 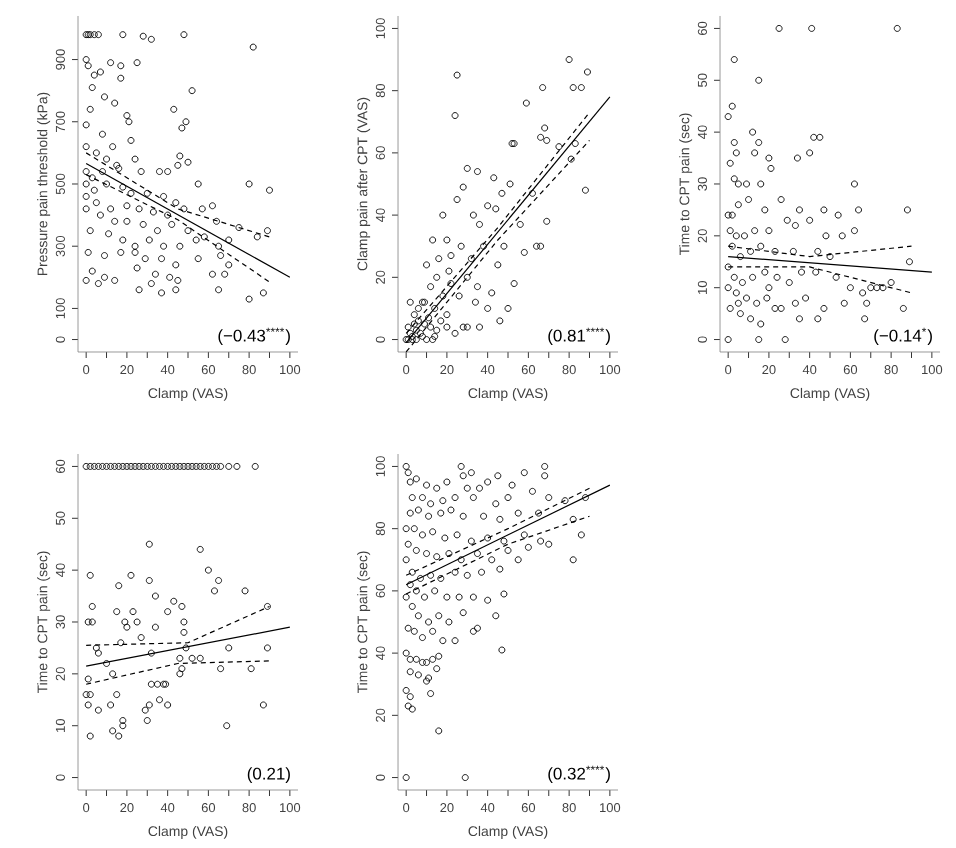 I want to click on annotation: (−0.14$^{*}$), so click(x=903, y=336).